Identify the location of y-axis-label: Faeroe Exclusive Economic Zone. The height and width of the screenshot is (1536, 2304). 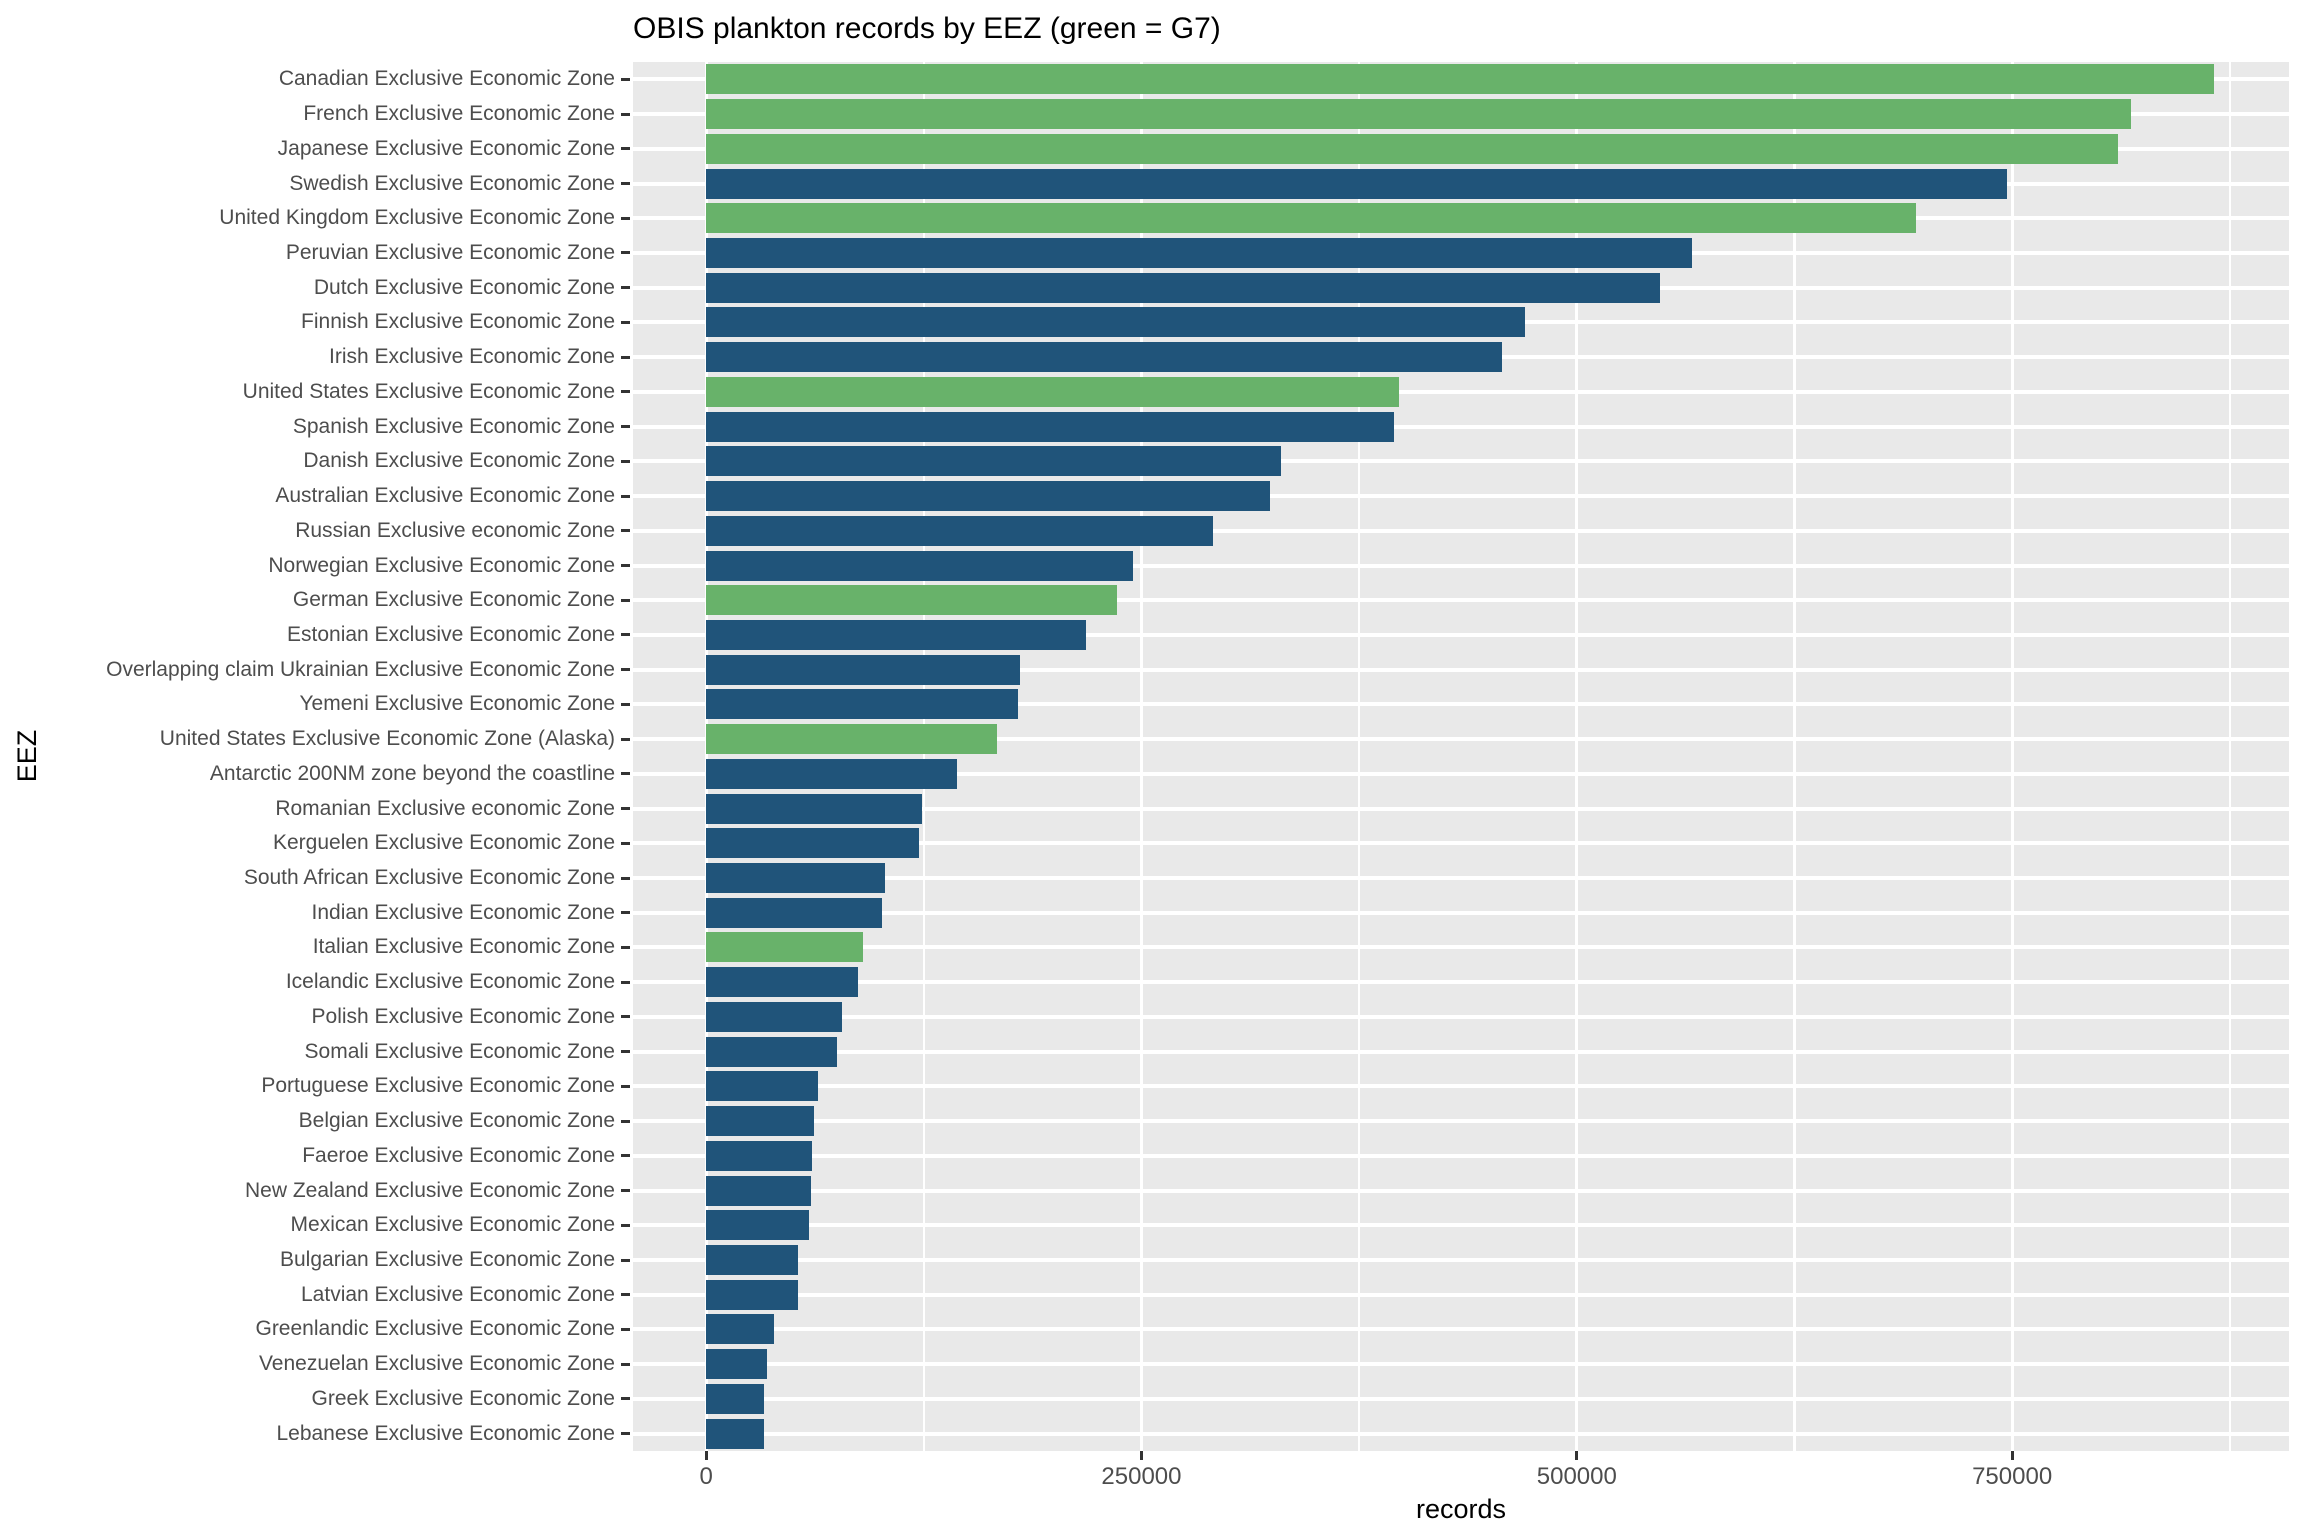
(458, 1155).